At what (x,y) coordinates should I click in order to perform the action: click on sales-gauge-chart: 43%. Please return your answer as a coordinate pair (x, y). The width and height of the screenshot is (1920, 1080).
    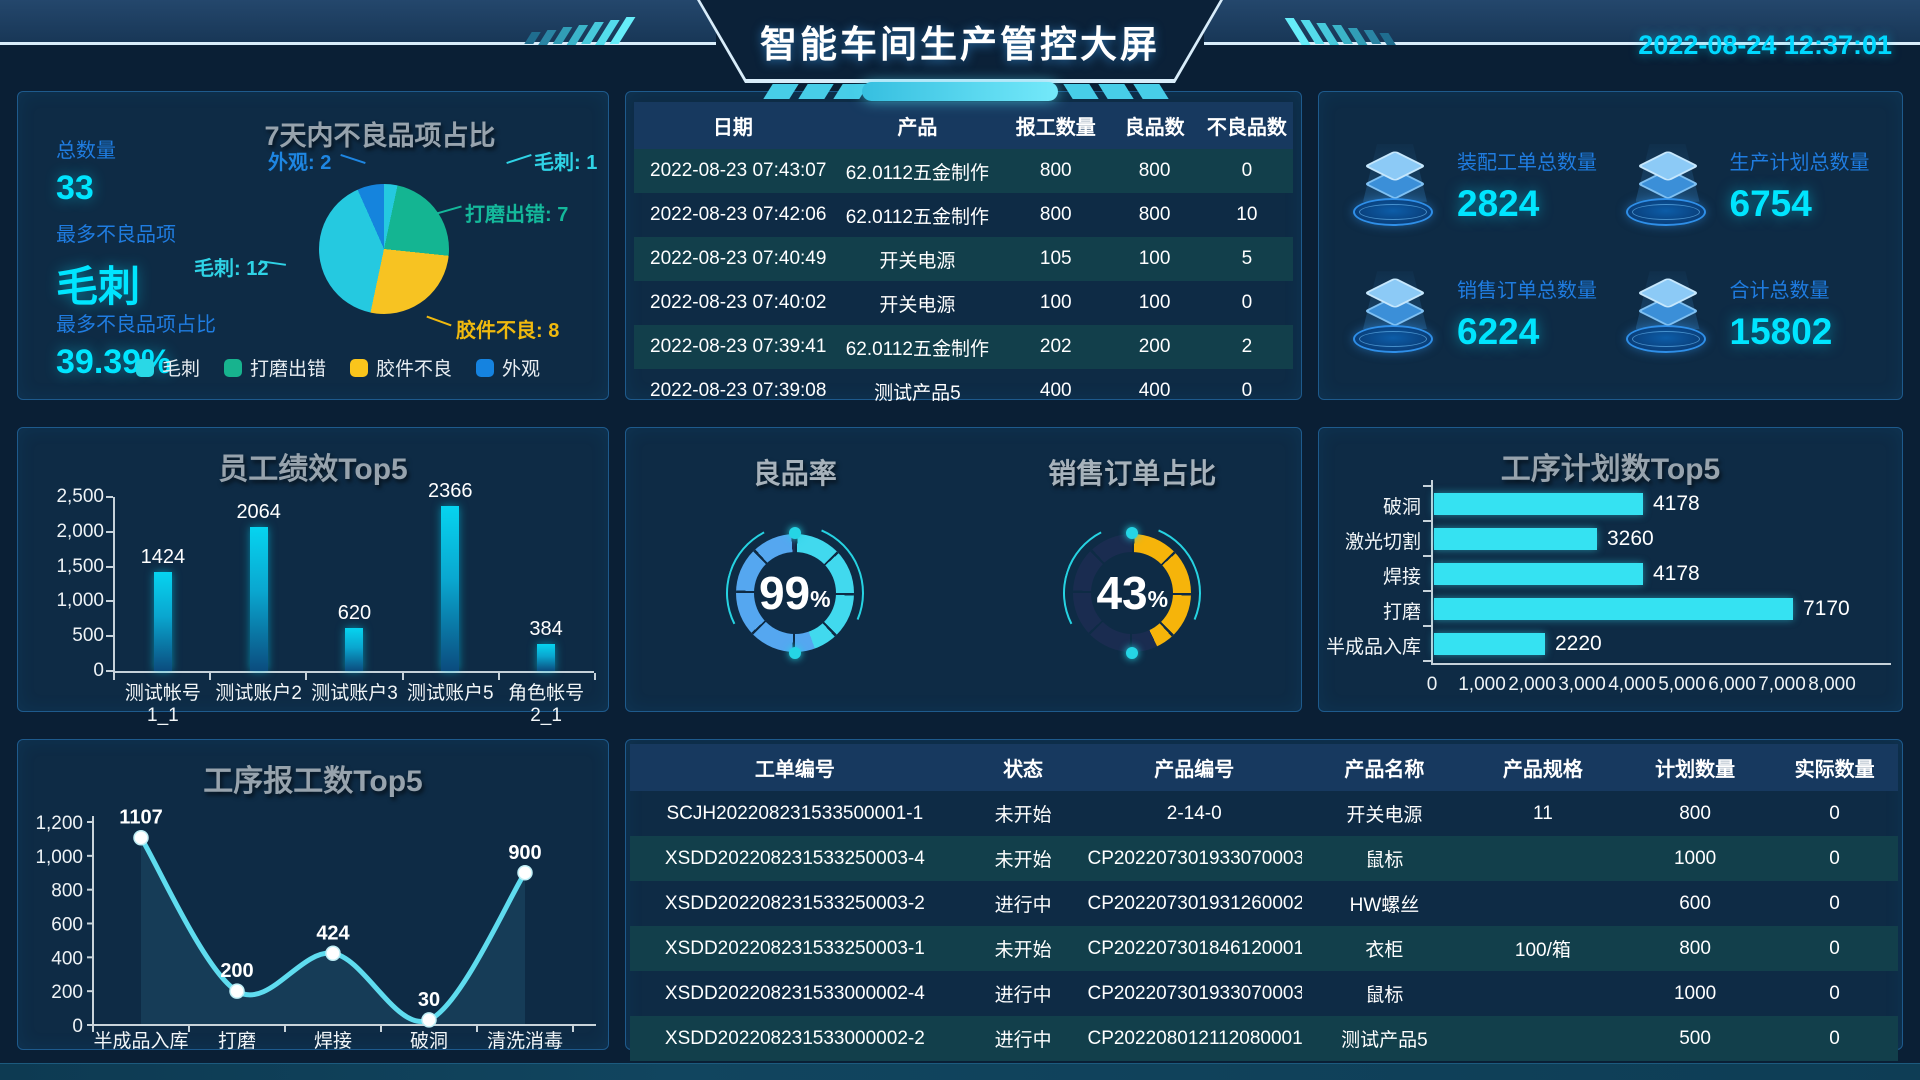
    Looking at the image, I should click on (1132, 593).